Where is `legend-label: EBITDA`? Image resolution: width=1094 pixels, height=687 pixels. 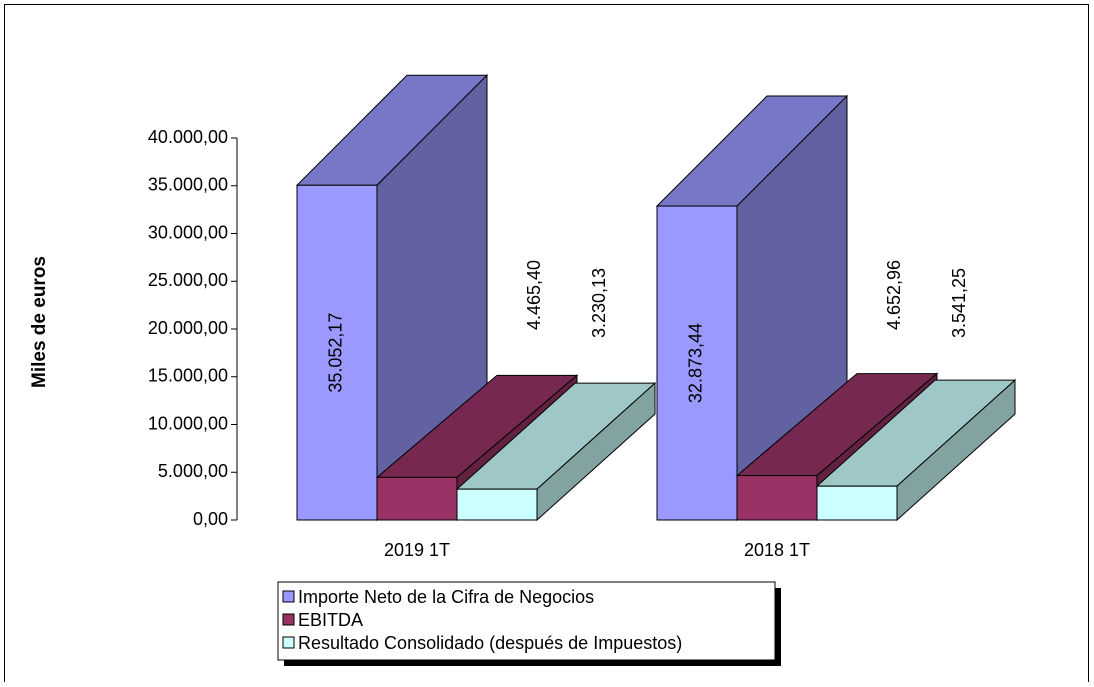 legend-label: EBITDA is located at coordinates (330, 620).